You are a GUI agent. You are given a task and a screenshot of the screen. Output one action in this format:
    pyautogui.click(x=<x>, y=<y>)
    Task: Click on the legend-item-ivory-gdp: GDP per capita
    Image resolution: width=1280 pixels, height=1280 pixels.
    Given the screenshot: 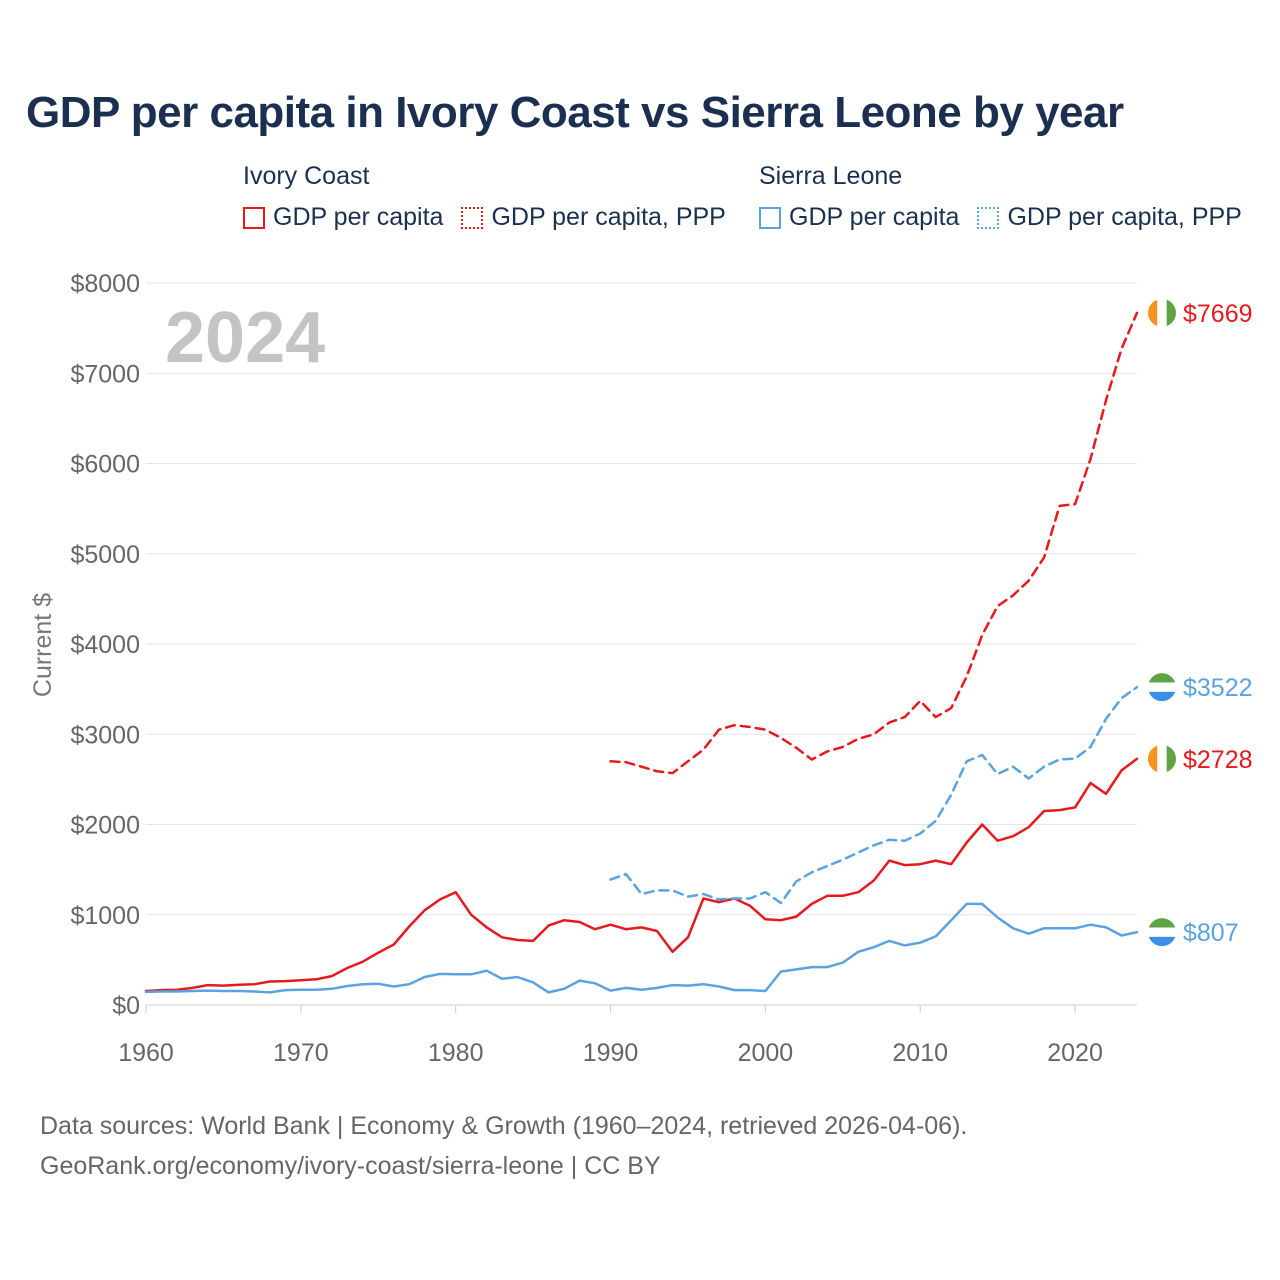 What is the action you would take?
    pyautogui.click(x=343, y=217)
    